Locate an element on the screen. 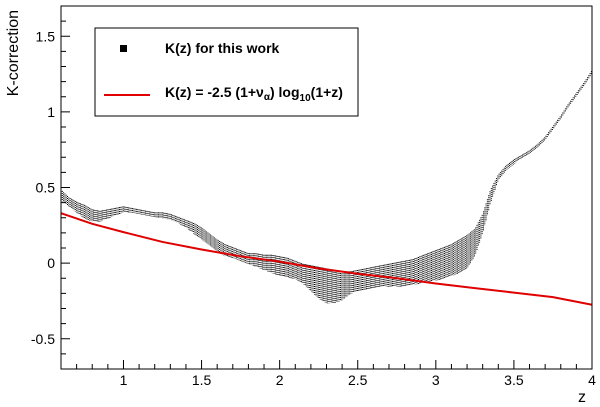 The image size is (600, 407). legend-label-data: K(z) for this work is located at coordinates (222, 48).